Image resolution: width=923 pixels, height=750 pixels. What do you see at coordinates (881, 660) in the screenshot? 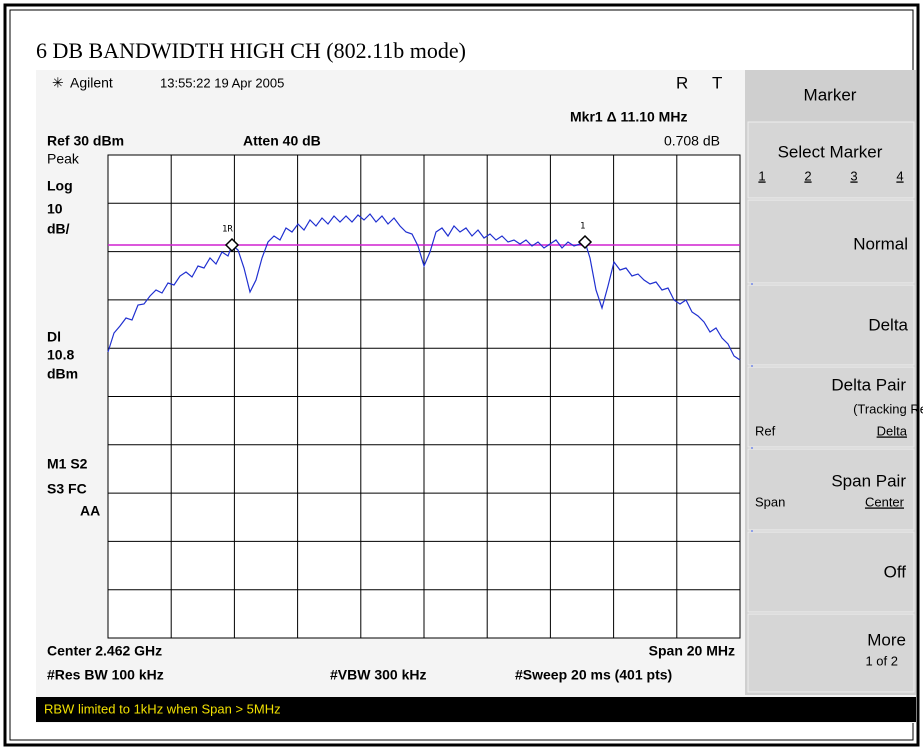
I see `softkey-label: 1 of 2` at bounding box center [881, 660].